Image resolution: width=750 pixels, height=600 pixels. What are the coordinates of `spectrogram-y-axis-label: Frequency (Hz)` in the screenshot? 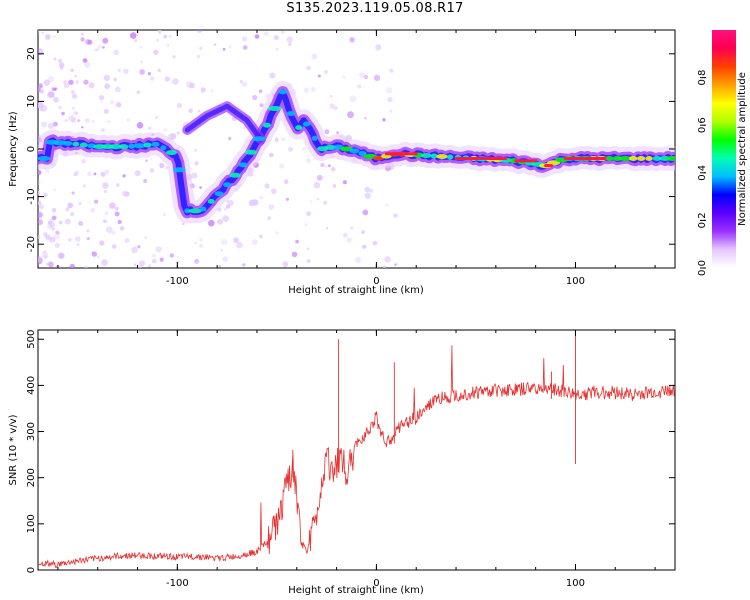 It's located at (13, 149).